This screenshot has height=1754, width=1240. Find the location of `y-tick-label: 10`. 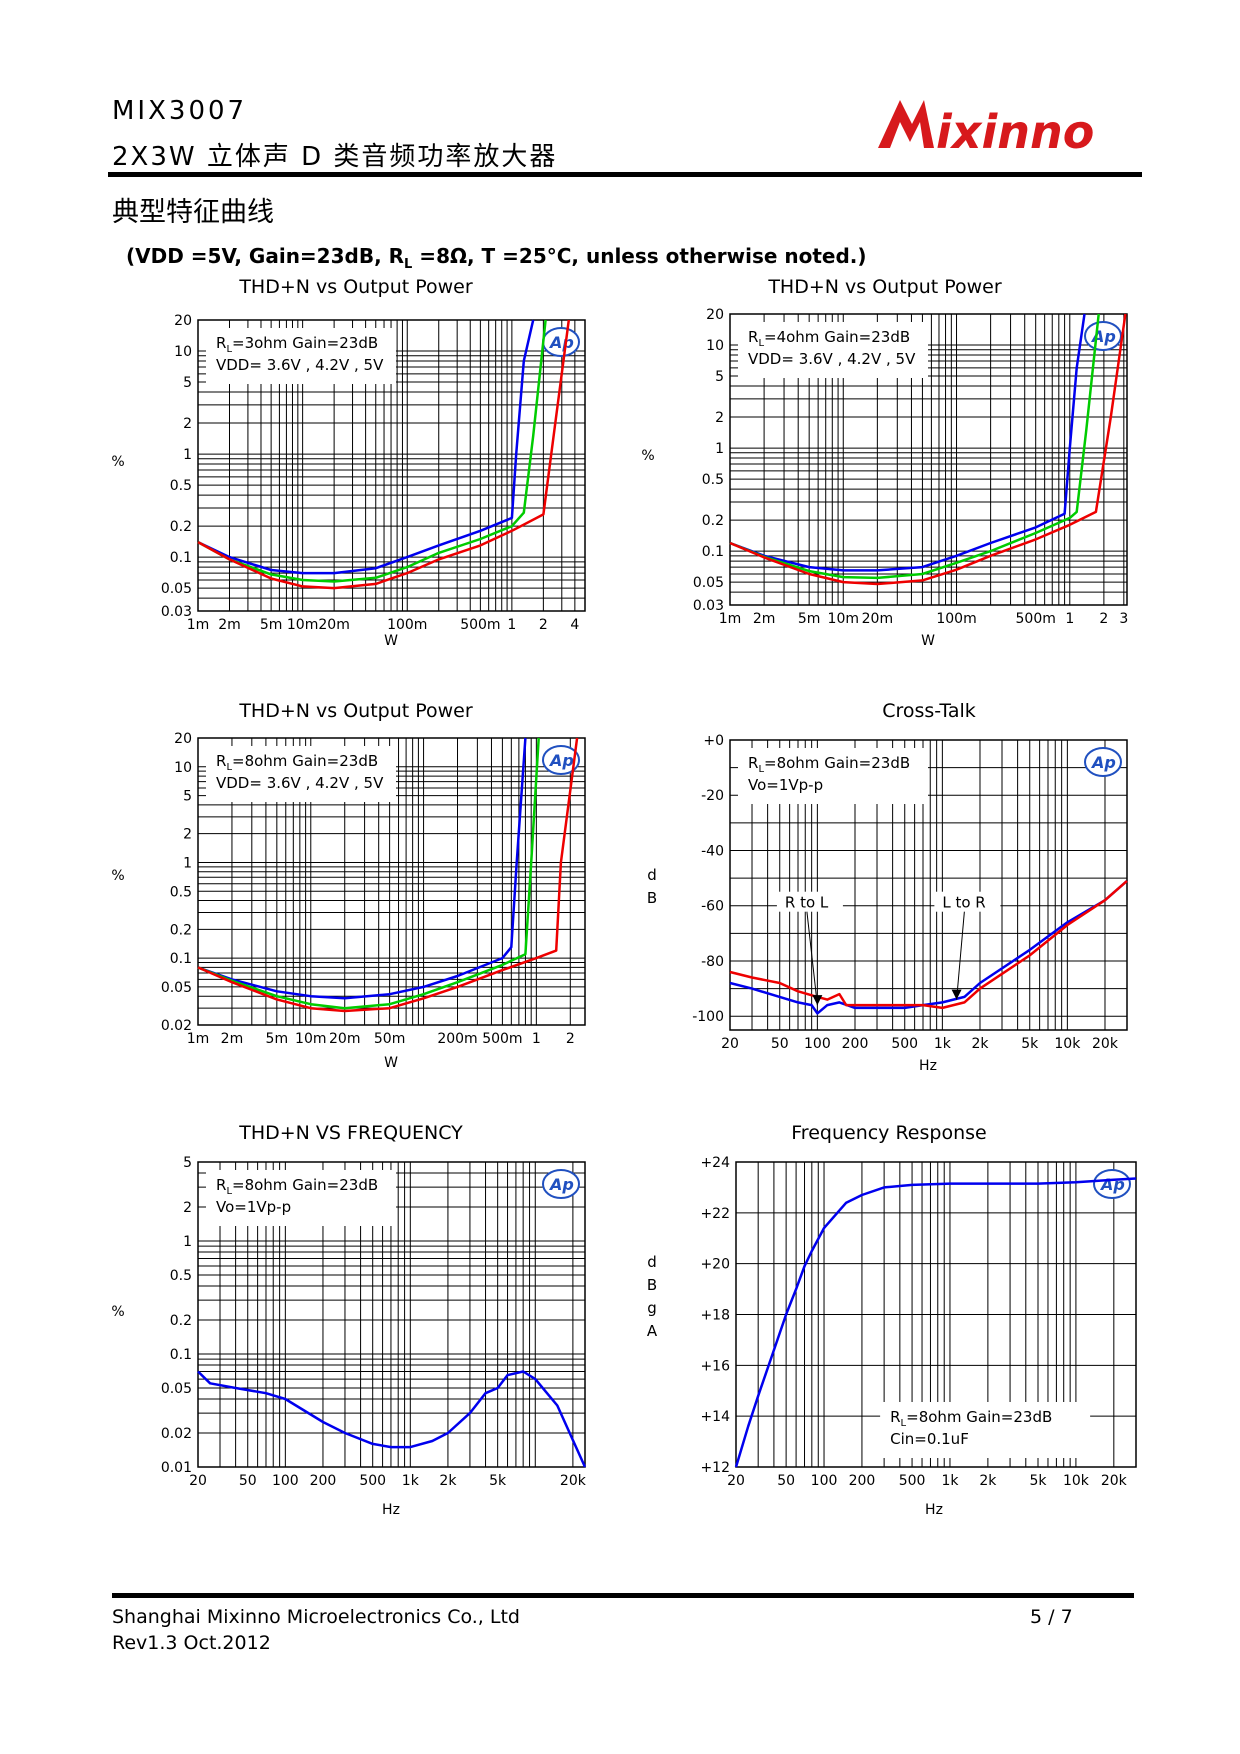

y-tick-label: 10 is located at coordinates (183, 768).